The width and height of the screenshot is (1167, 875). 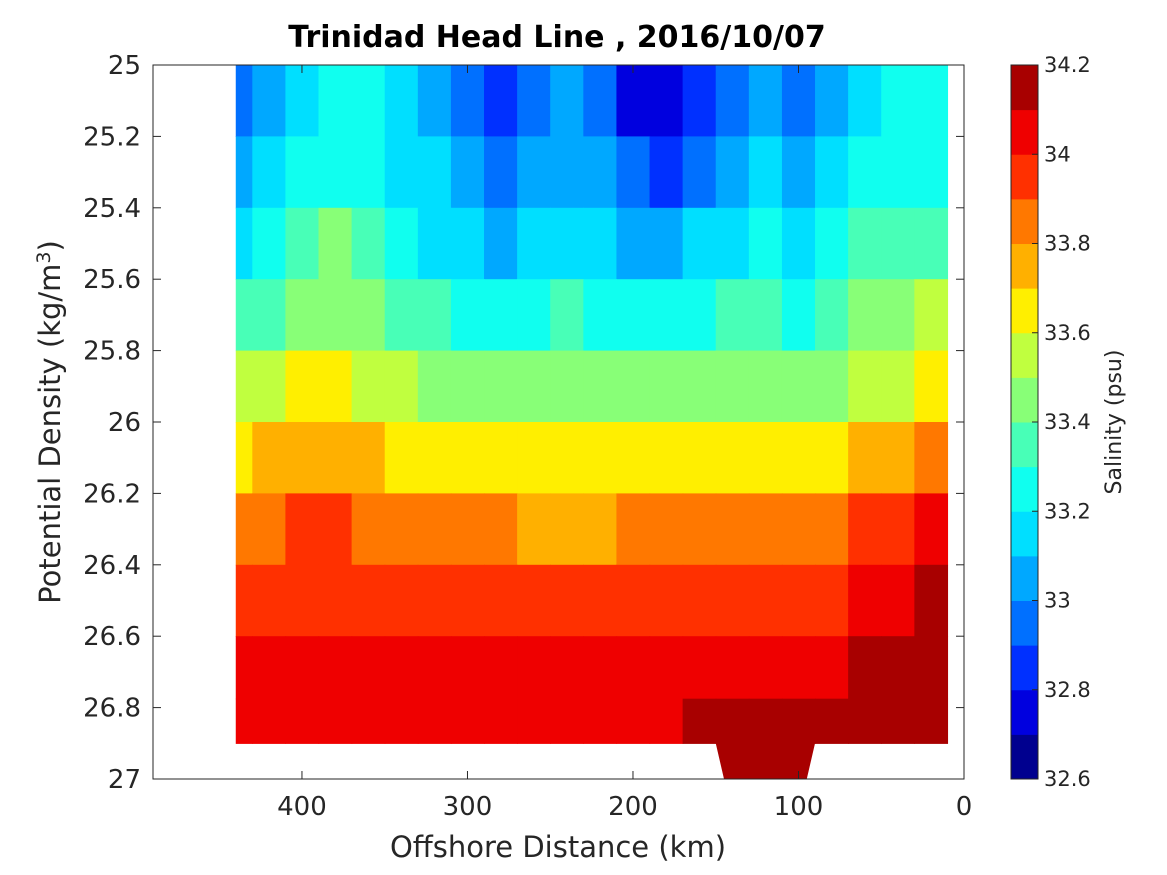 What do you see at coordinates (44, 257) in the screenshot?
I see `y-axis-label-superscript: 3` at bounding box center [44, 257].